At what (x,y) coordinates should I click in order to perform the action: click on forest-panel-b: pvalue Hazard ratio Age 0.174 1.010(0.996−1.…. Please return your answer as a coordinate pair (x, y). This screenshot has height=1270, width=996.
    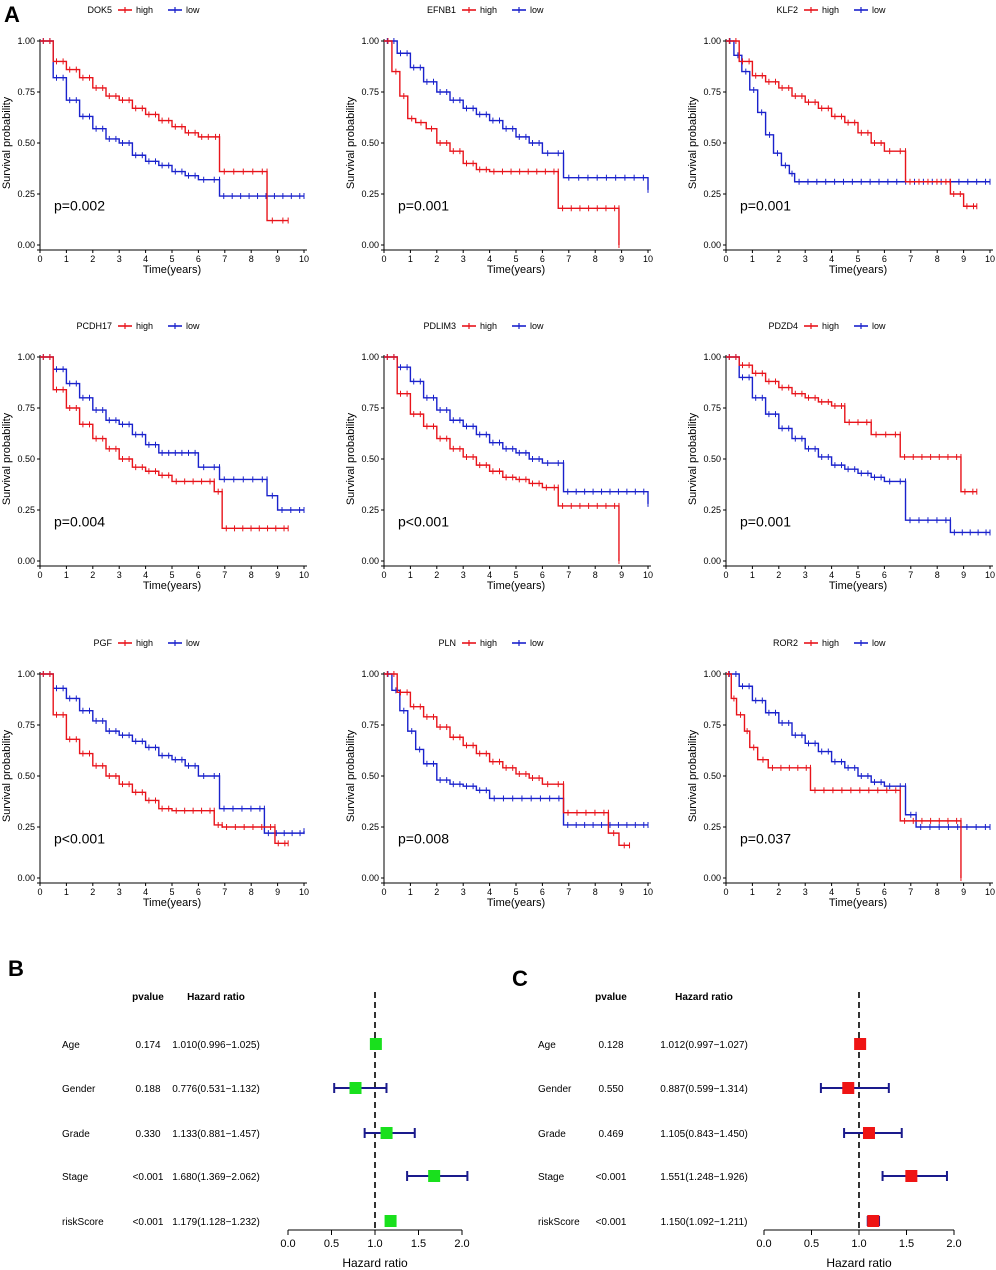
    Looking at the image, I should click on (266, 1131).